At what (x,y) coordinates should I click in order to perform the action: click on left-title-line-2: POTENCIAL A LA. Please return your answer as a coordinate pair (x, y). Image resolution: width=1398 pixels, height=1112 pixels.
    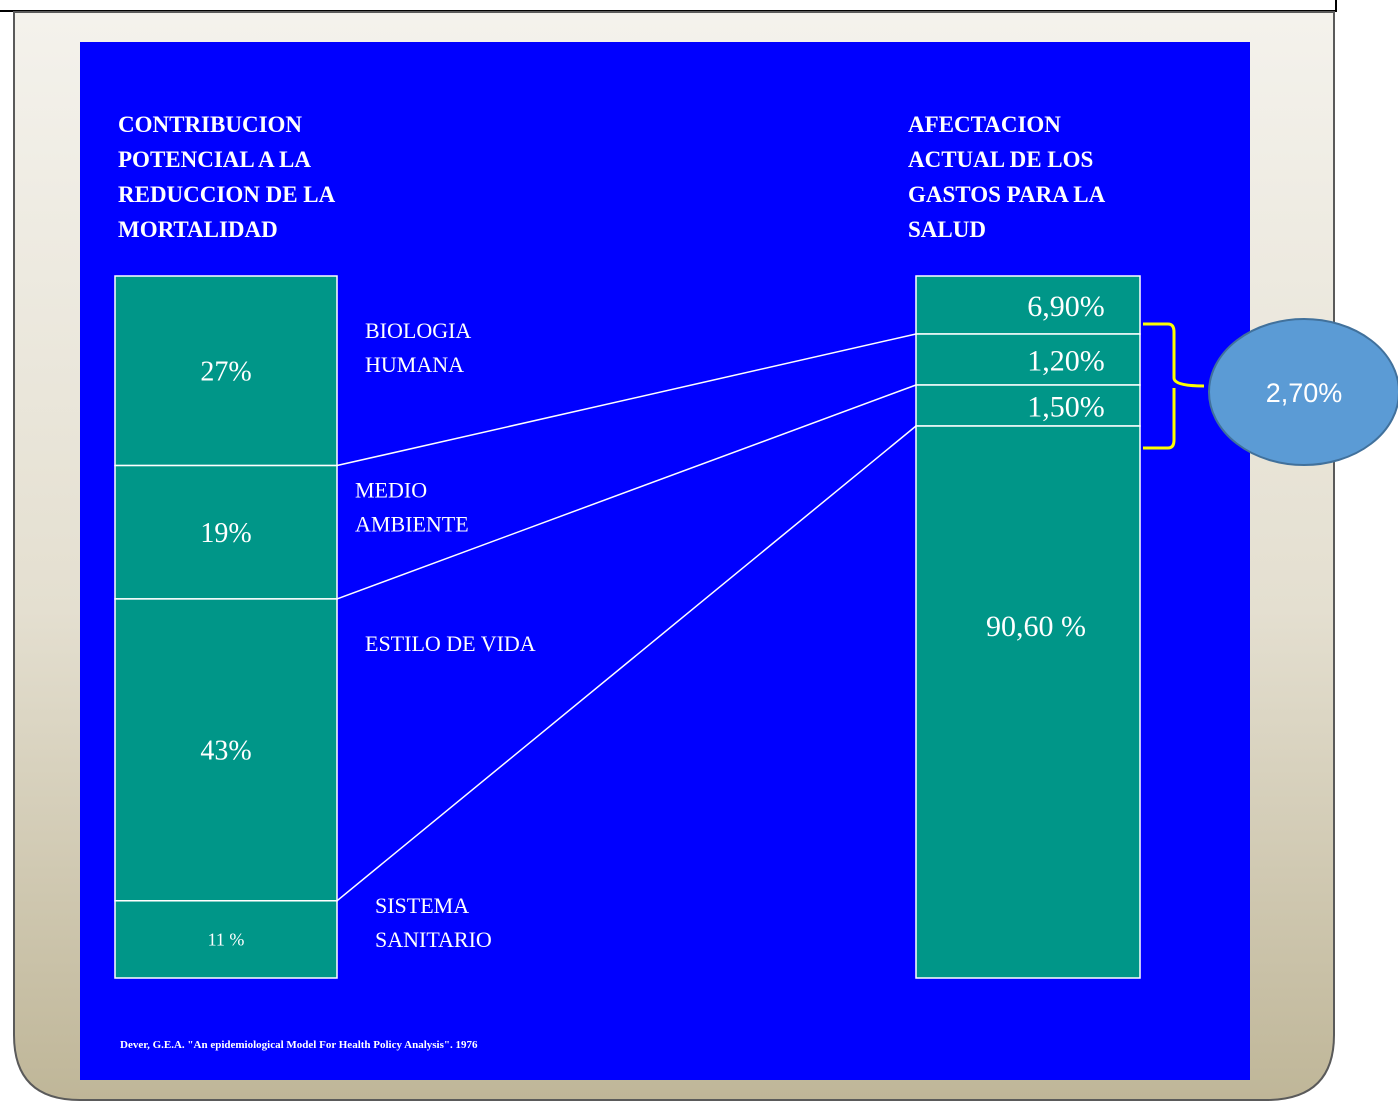
    Looking at the image, I should click on (214, 159).